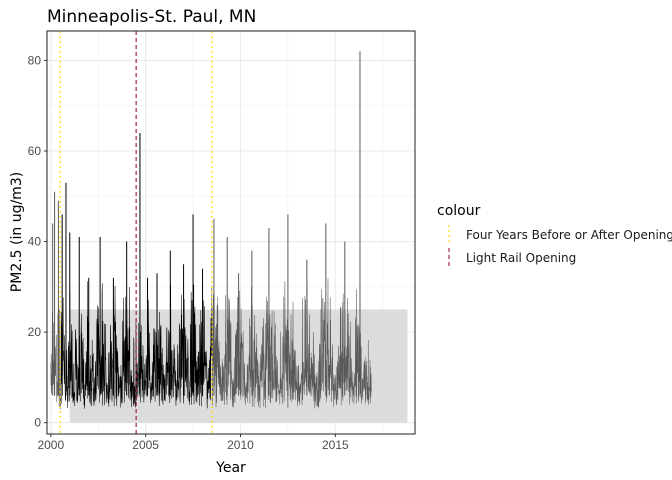 This screenshot has width=672, height=480. Describe the element at coordinates (151, 17) in the screenshot. I see `chart-title: Minneapolis-St. Paul, MN` at that location.